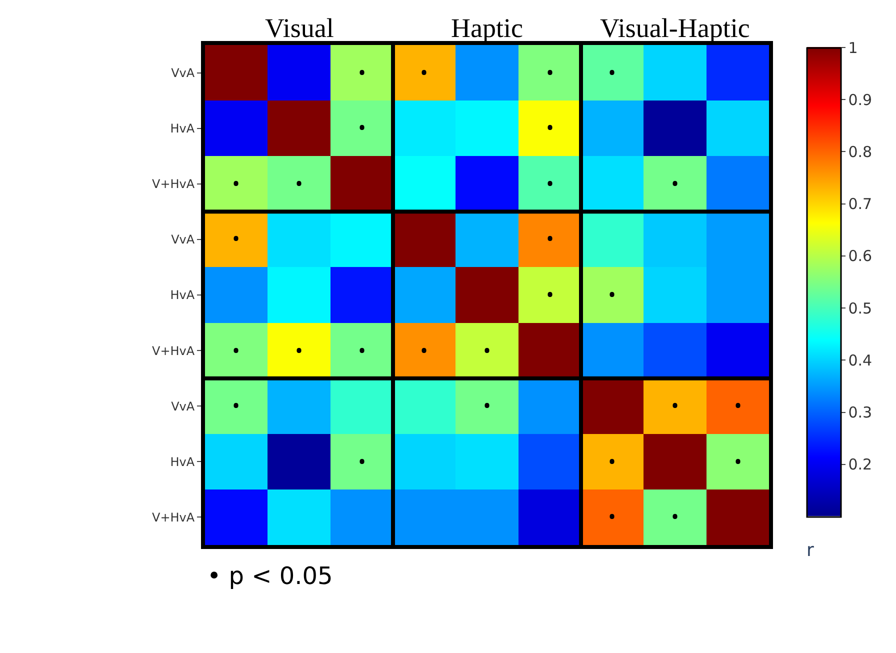 This screenshot has height=653, width=896. Describe the element at coordinates (860, 360) in the screenshot. I see `color-bar-label: 0.4` at that location.